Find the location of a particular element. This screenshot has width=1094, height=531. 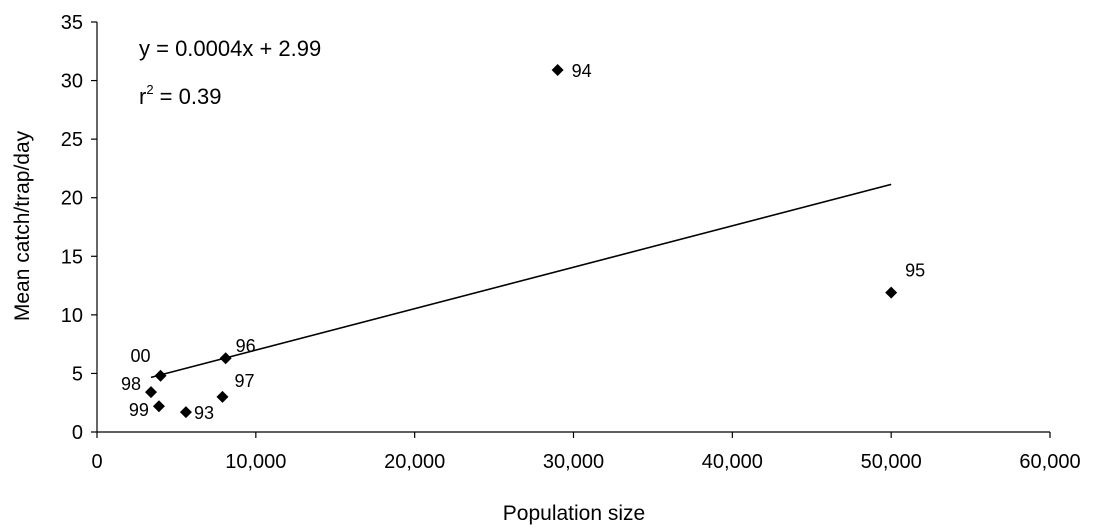

r-squared-exponent: 2 is located at coordinates (149, 89).